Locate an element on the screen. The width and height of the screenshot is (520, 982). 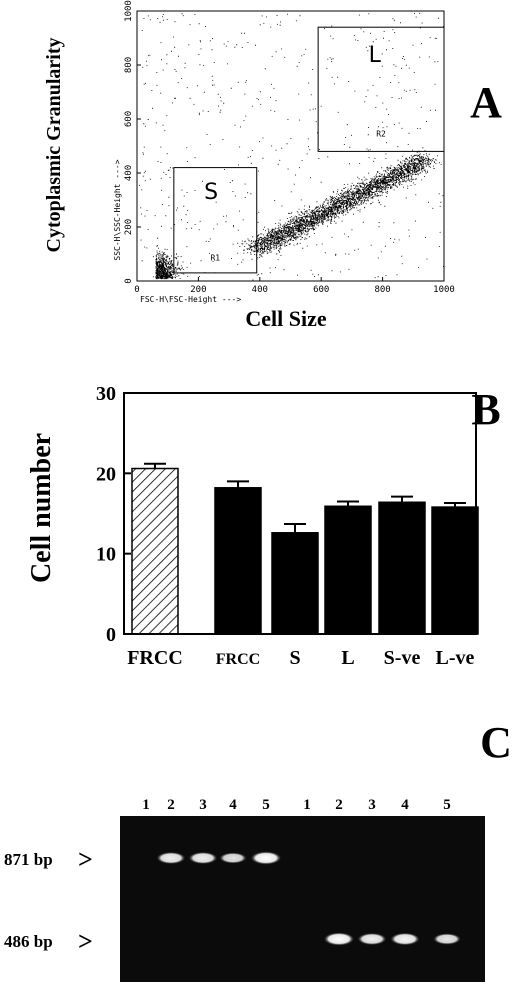
gate-label-L: L is located at coordinates (375, 55).